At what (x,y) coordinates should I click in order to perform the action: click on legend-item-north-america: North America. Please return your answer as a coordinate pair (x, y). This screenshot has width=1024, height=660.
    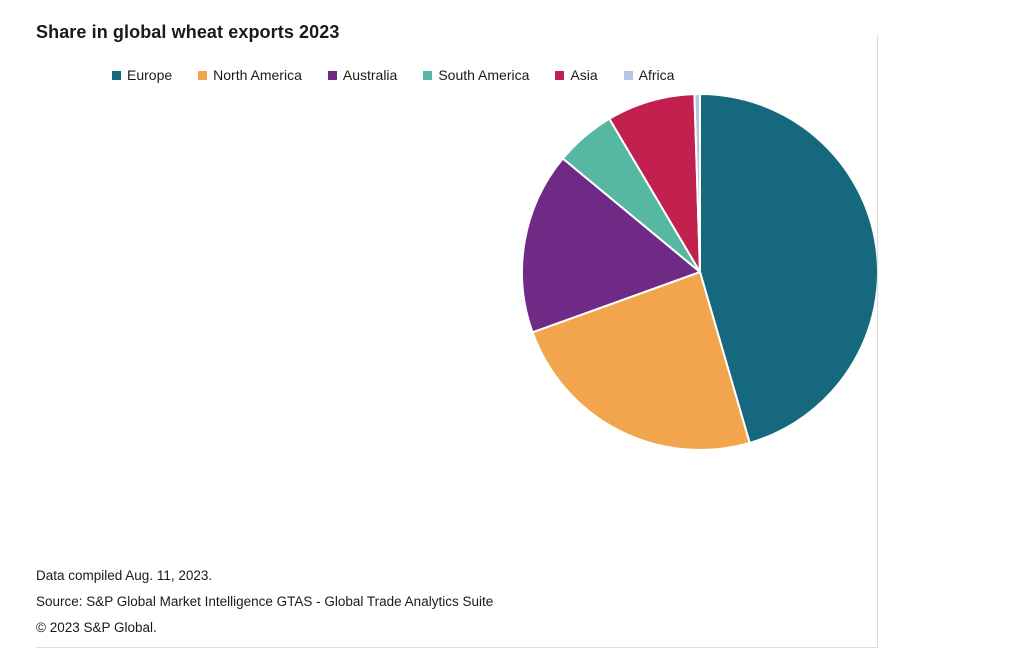
    Looking at the image, I should click on (250, 75).